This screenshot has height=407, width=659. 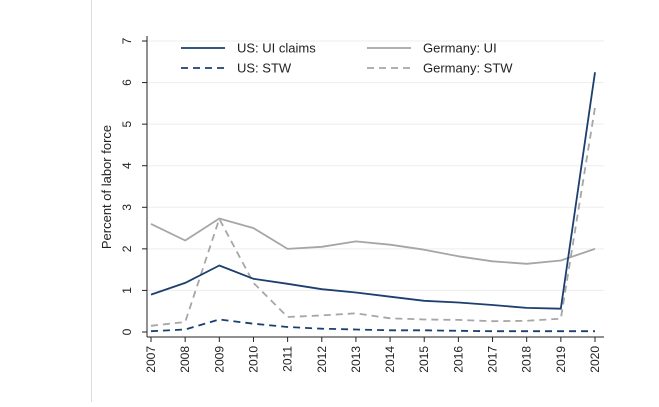 What do you see at coordinates (127, 331) in the screenshot?
I see `y-tick-label: 0` at bounding box center [127, 331].